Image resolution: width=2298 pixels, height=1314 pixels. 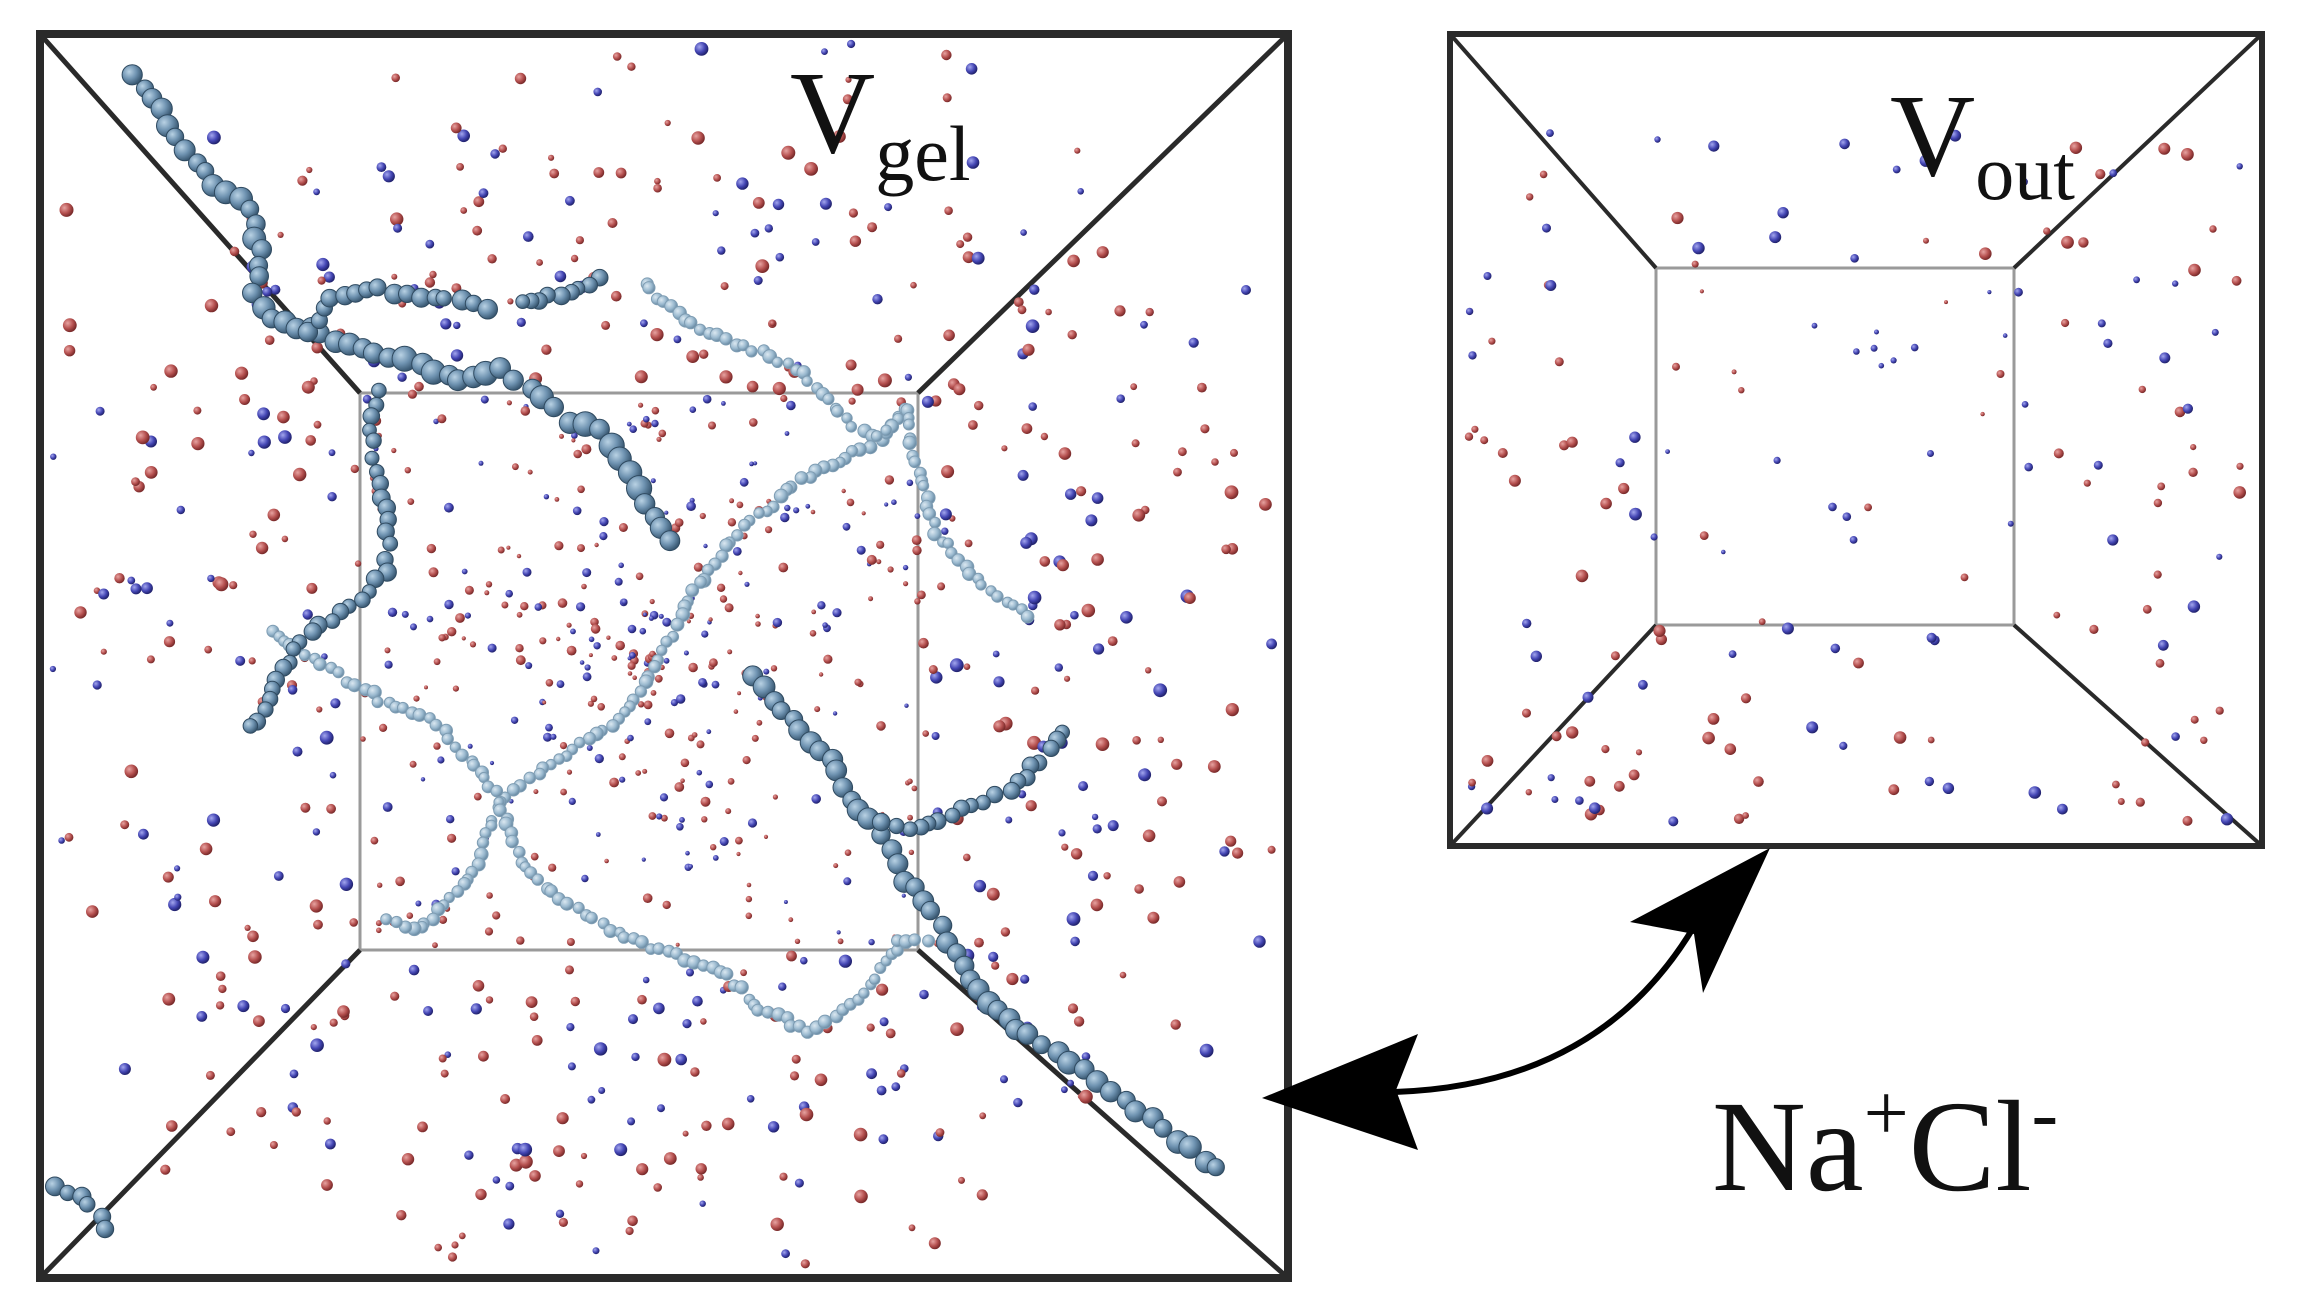 What do you see at coordinates (1550, 999) in the screenshot?
I see `exchange-arrow-shaft` at bounding box center [1550, 999].